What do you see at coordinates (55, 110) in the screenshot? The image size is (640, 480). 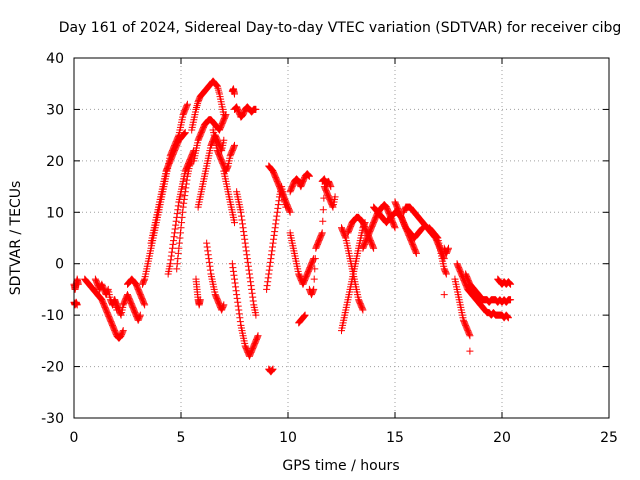 I see `y-tick-label: 30` at bounding box center [55, 110].